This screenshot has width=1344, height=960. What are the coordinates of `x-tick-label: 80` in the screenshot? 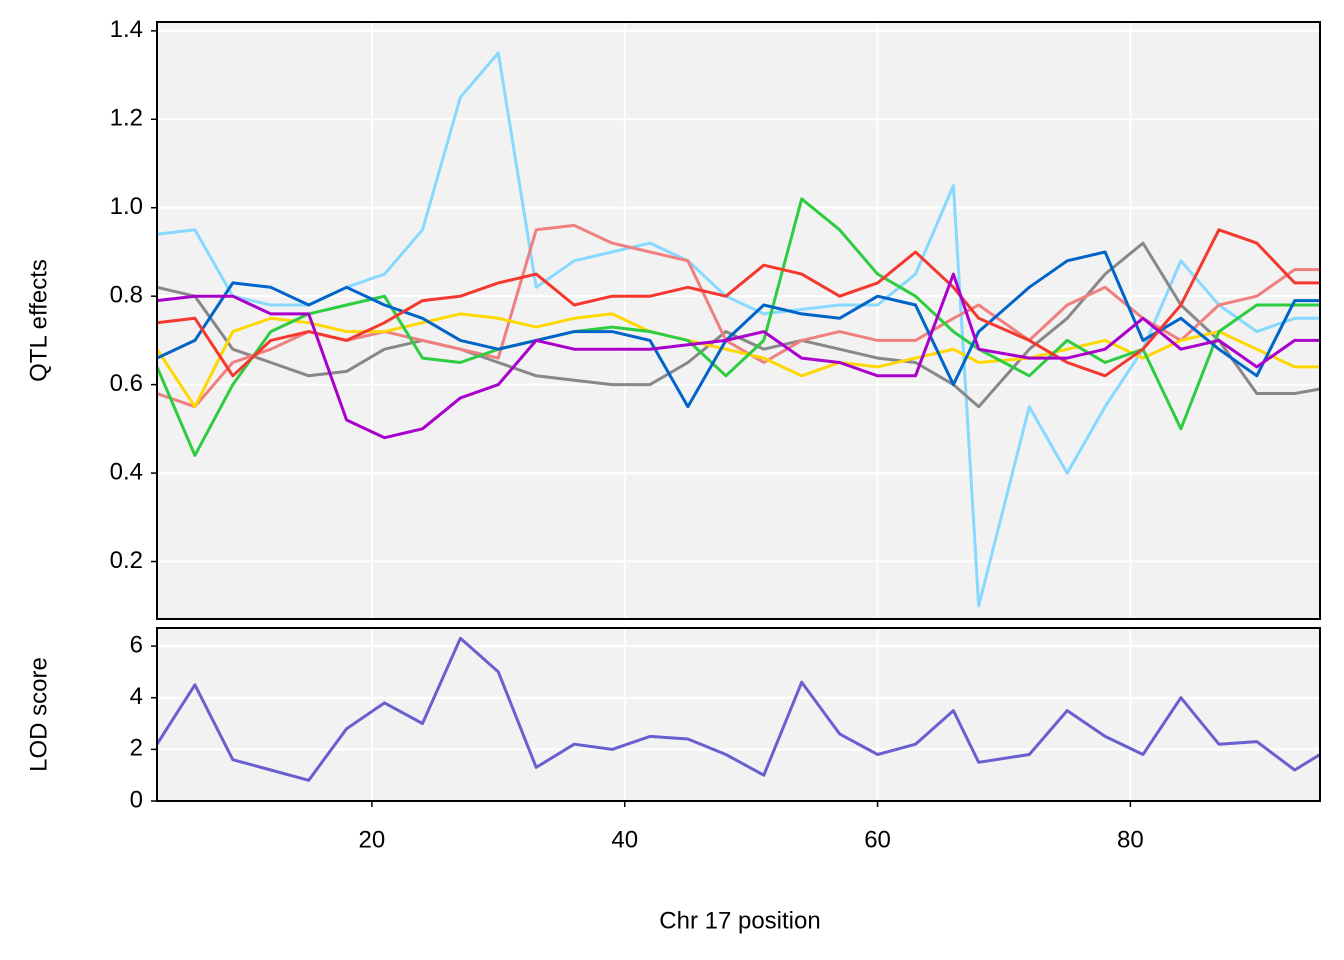 It's located at (1130, 839).